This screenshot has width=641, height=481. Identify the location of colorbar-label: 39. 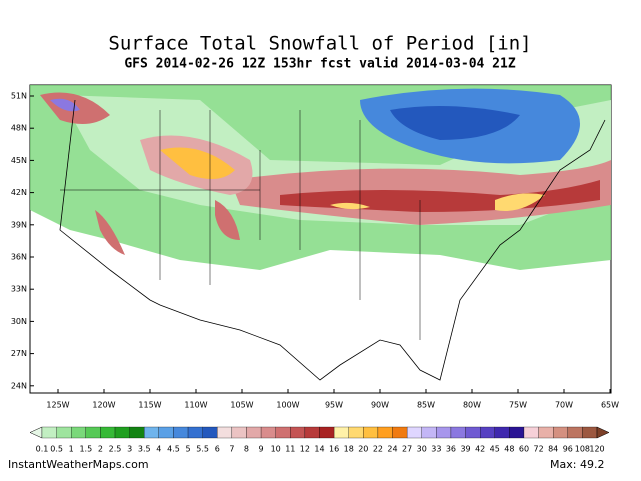
(465, 449).